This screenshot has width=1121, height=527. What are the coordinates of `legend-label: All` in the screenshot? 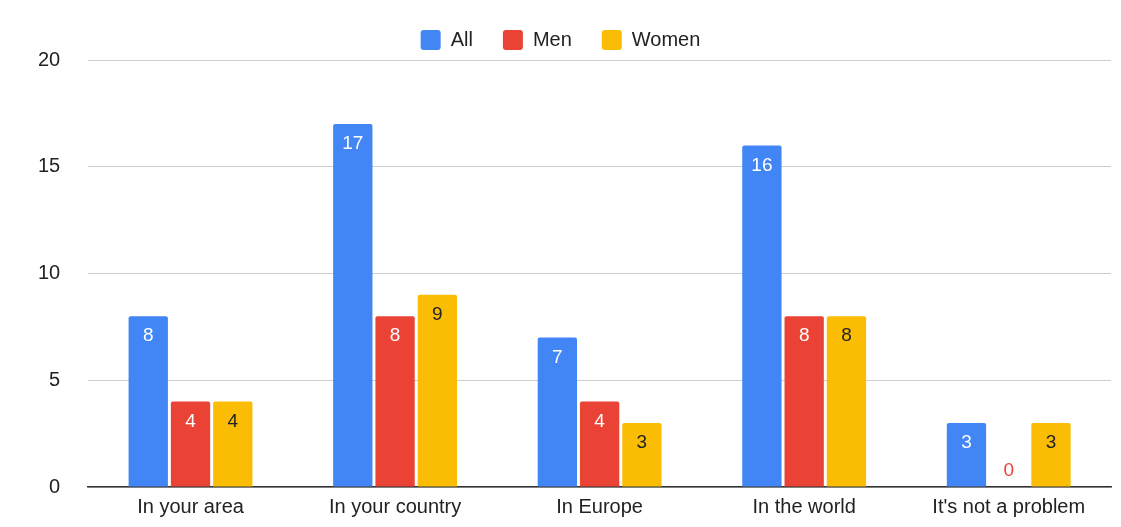 It's located at (461, 38).